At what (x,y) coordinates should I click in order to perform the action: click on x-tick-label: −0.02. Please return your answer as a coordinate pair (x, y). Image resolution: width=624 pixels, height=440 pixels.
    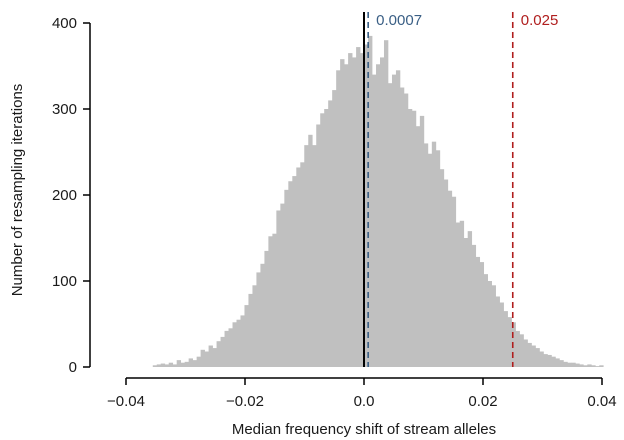
    Looking at the image, I should click on (245, 401).